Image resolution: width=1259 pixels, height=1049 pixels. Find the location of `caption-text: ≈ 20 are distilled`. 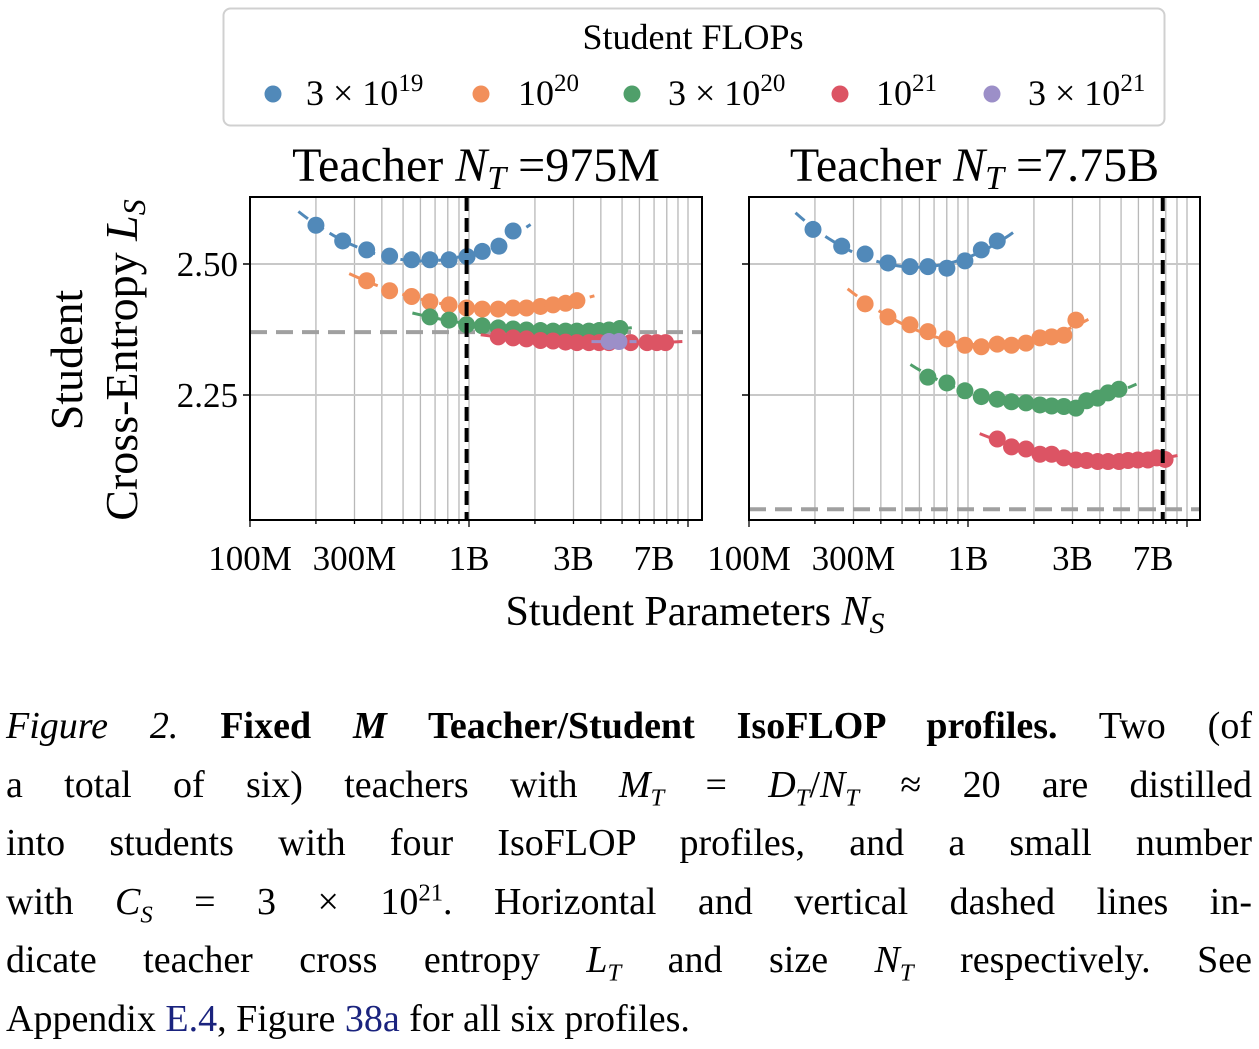

caption-text: ≈ 20 are distilled is located at coordinates (1055, 784).